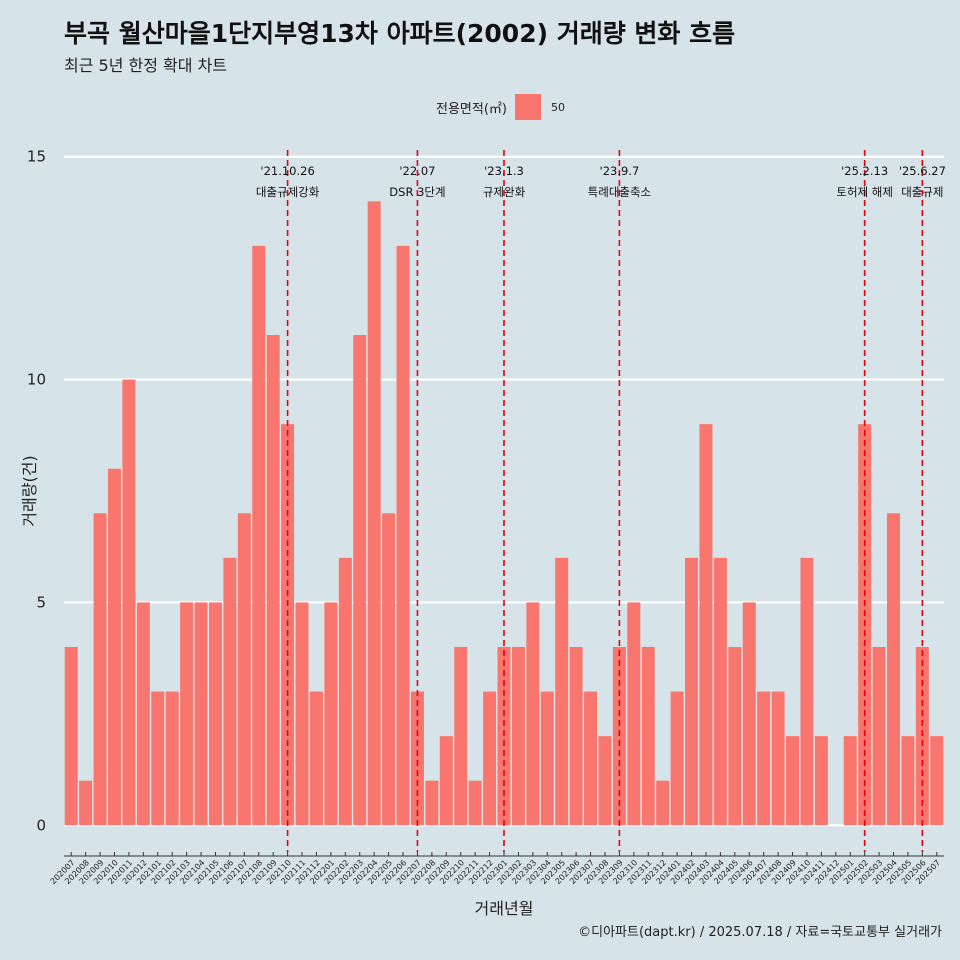 This screenshot has height=960, width=960. I want to click on y-tick-label: 5, so click(41, 602).